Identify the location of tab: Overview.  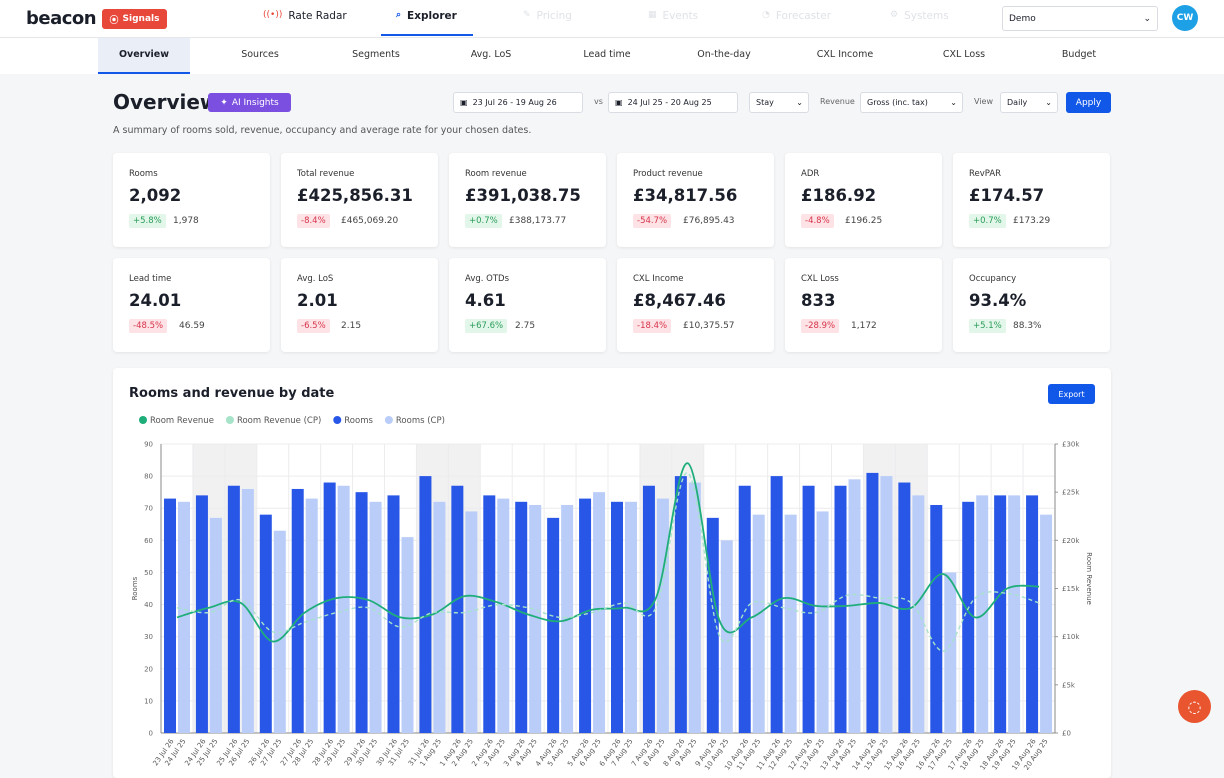
(144, 54).